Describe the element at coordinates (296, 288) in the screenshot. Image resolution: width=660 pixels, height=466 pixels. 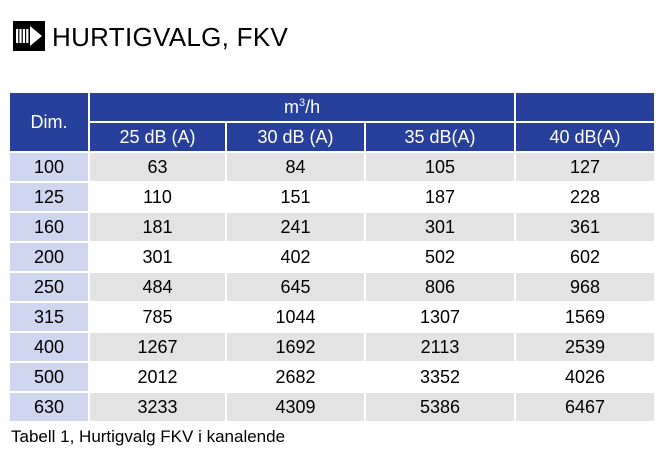
I see `table-cell: 645` at that location.